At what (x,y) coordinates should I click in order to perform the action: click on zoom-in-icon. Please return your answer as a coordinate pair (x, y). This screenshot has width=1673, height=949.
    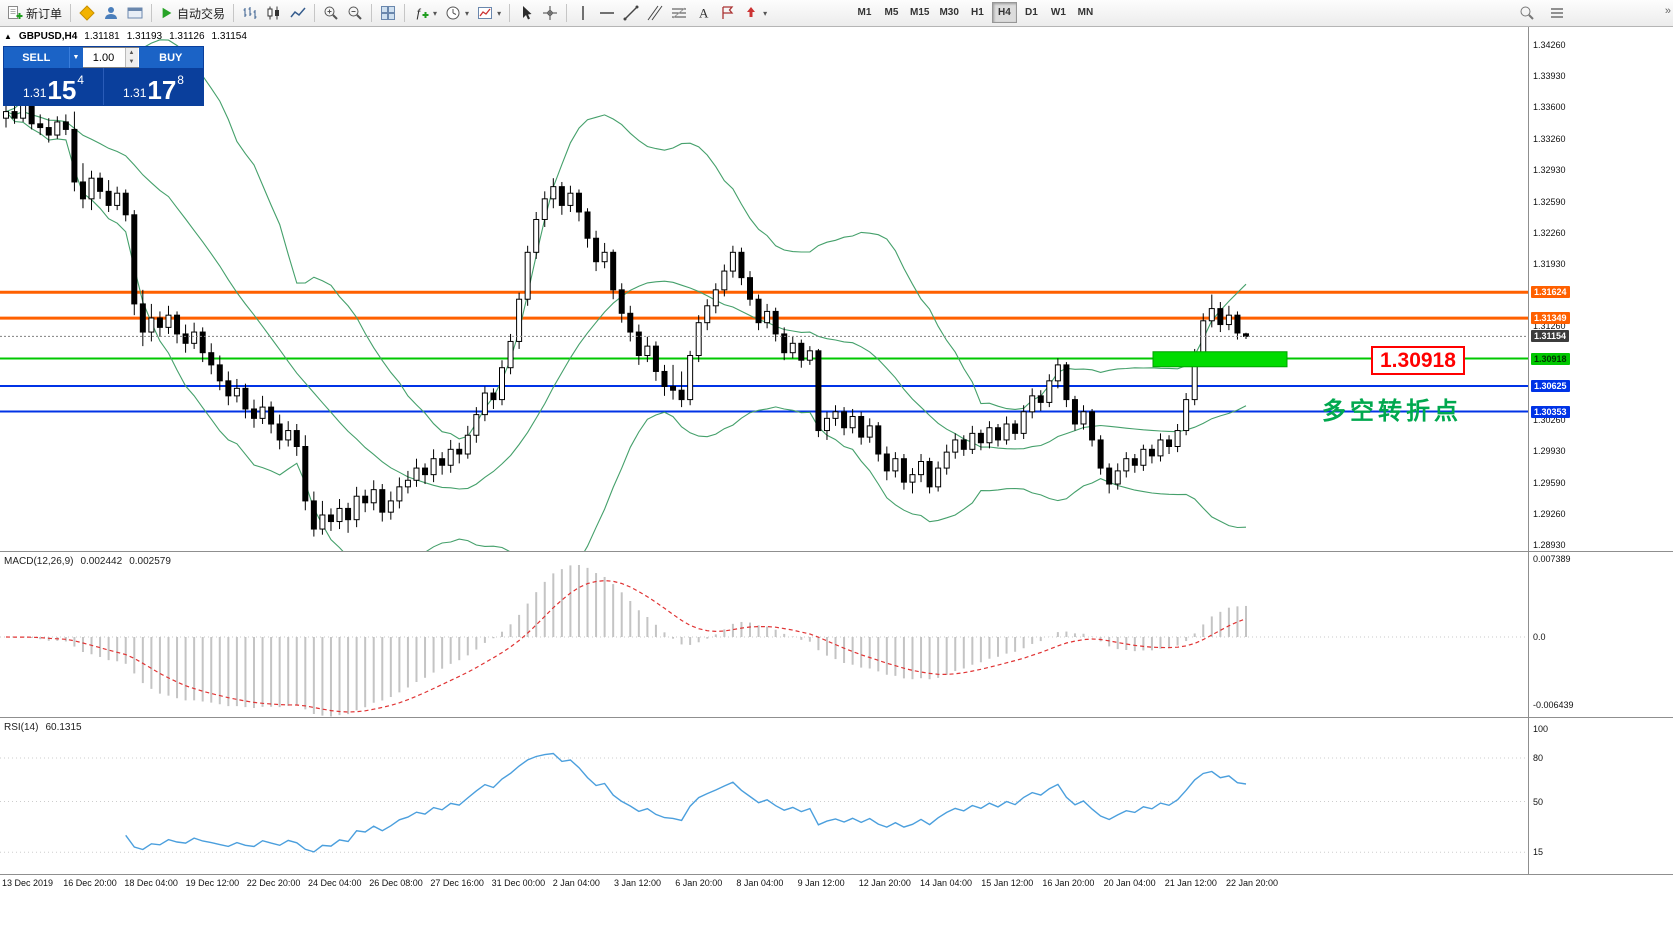
    Looking at the image, I should click on (331, 13).